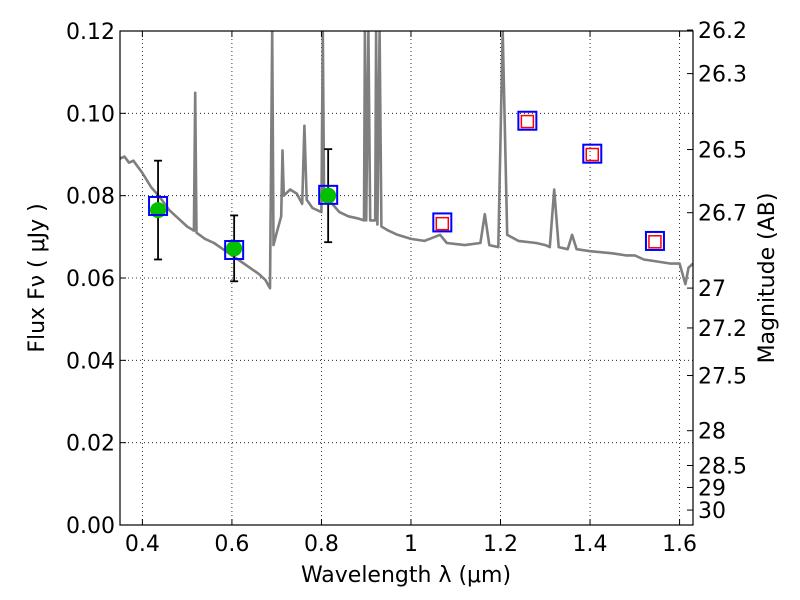  I want to click on y-tick-labels: 0.00 0.02 0.04 0.06 0.08 0.10 0.12, so click(90, 279).